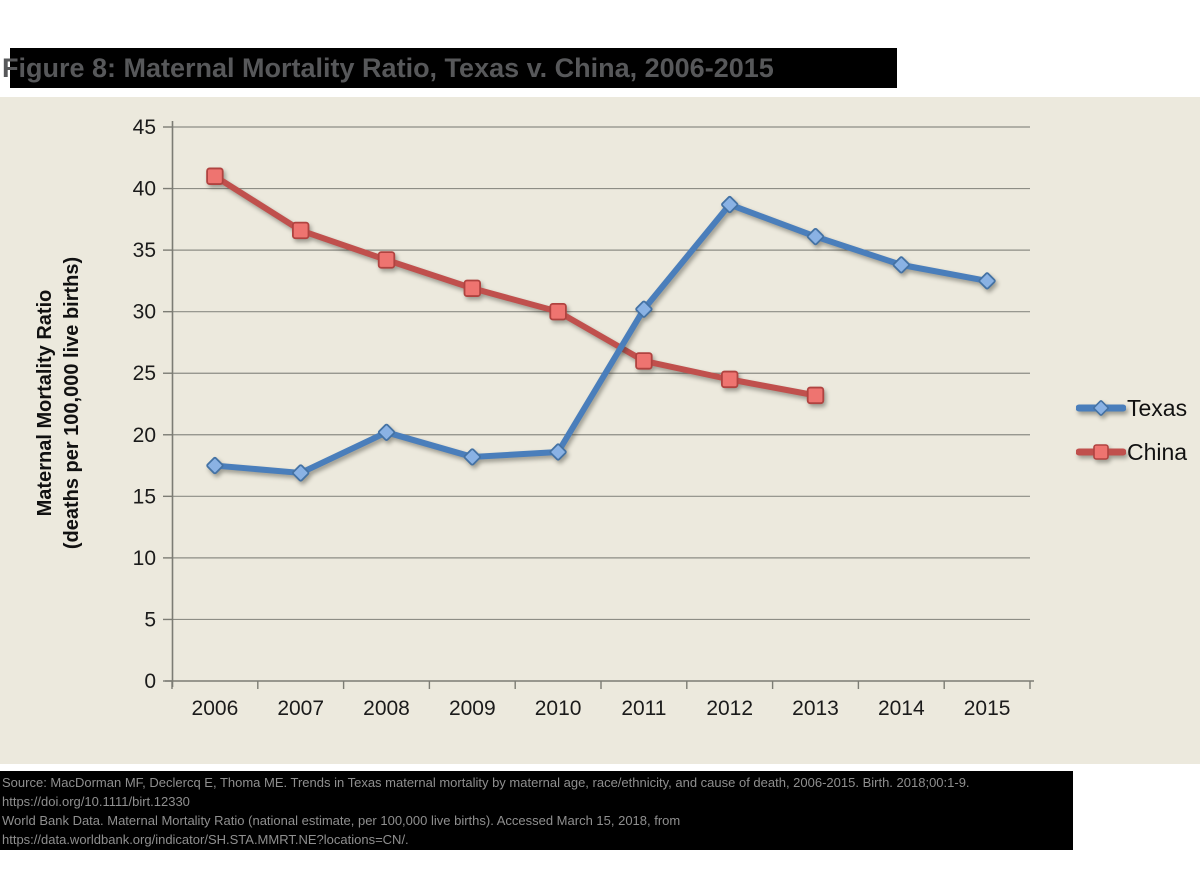 The width and height of the screenshot is (1200, 894). What do you see at coordinates (150, 619) in the screenshot?
I see `y-tick-label: 5` at bounding box center [150, 619].